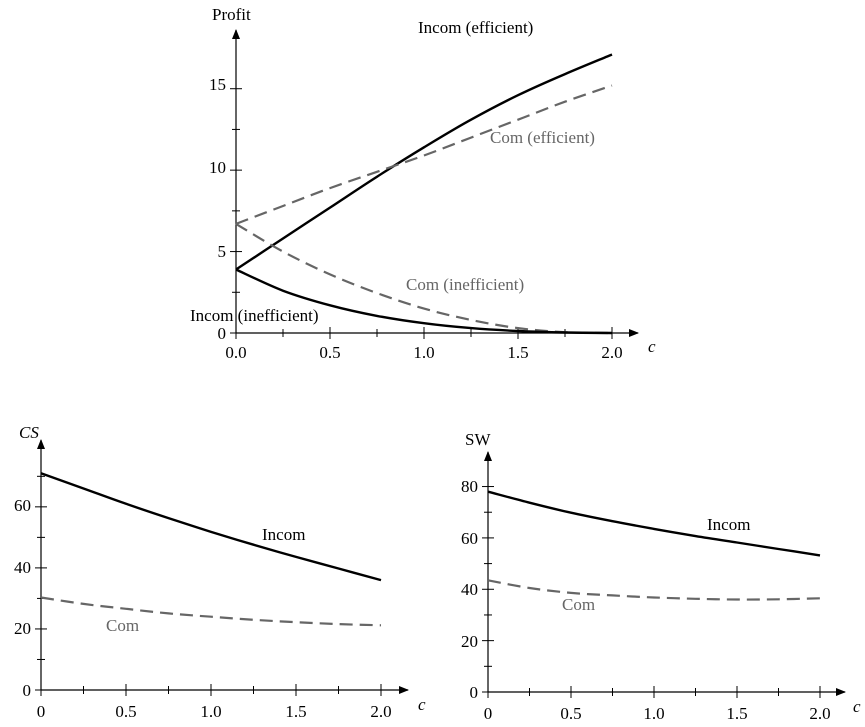 The image size is (865, 727). What do you see at coordinates (22, 567) in the screenshot?
I see `cs-y-tick-label: 40` at bounding box center [22, 567].